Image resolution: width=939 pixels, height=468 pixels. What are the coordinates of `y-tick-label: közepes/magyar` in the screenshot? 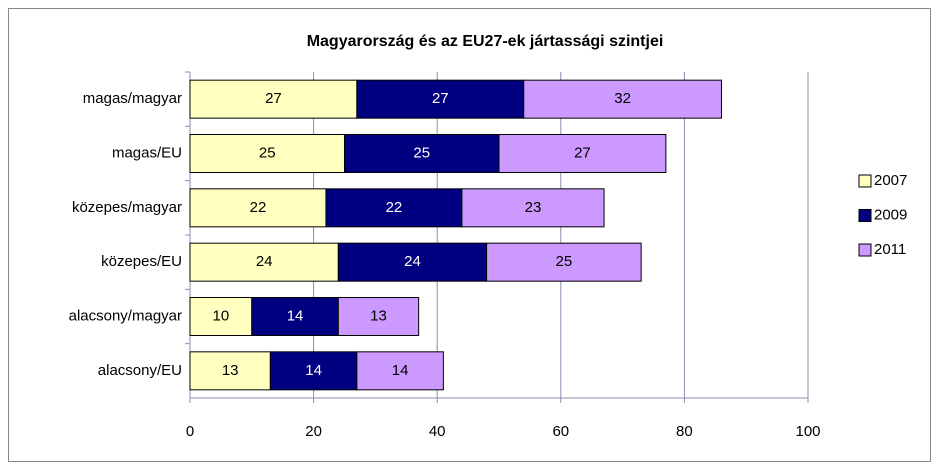 It's located at (127, 207).